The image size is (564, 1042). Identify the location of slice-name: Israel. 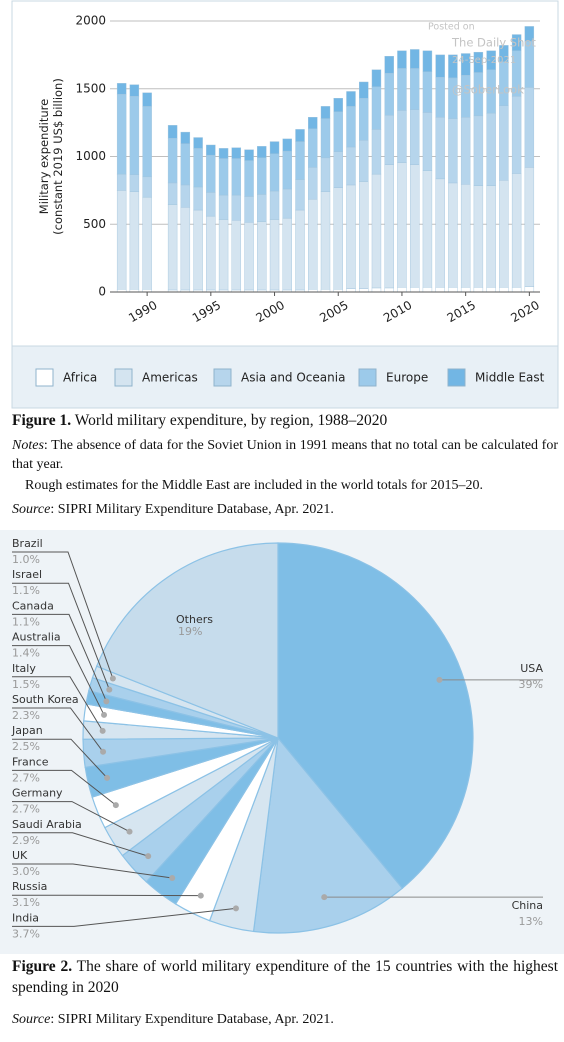
(27, 574).